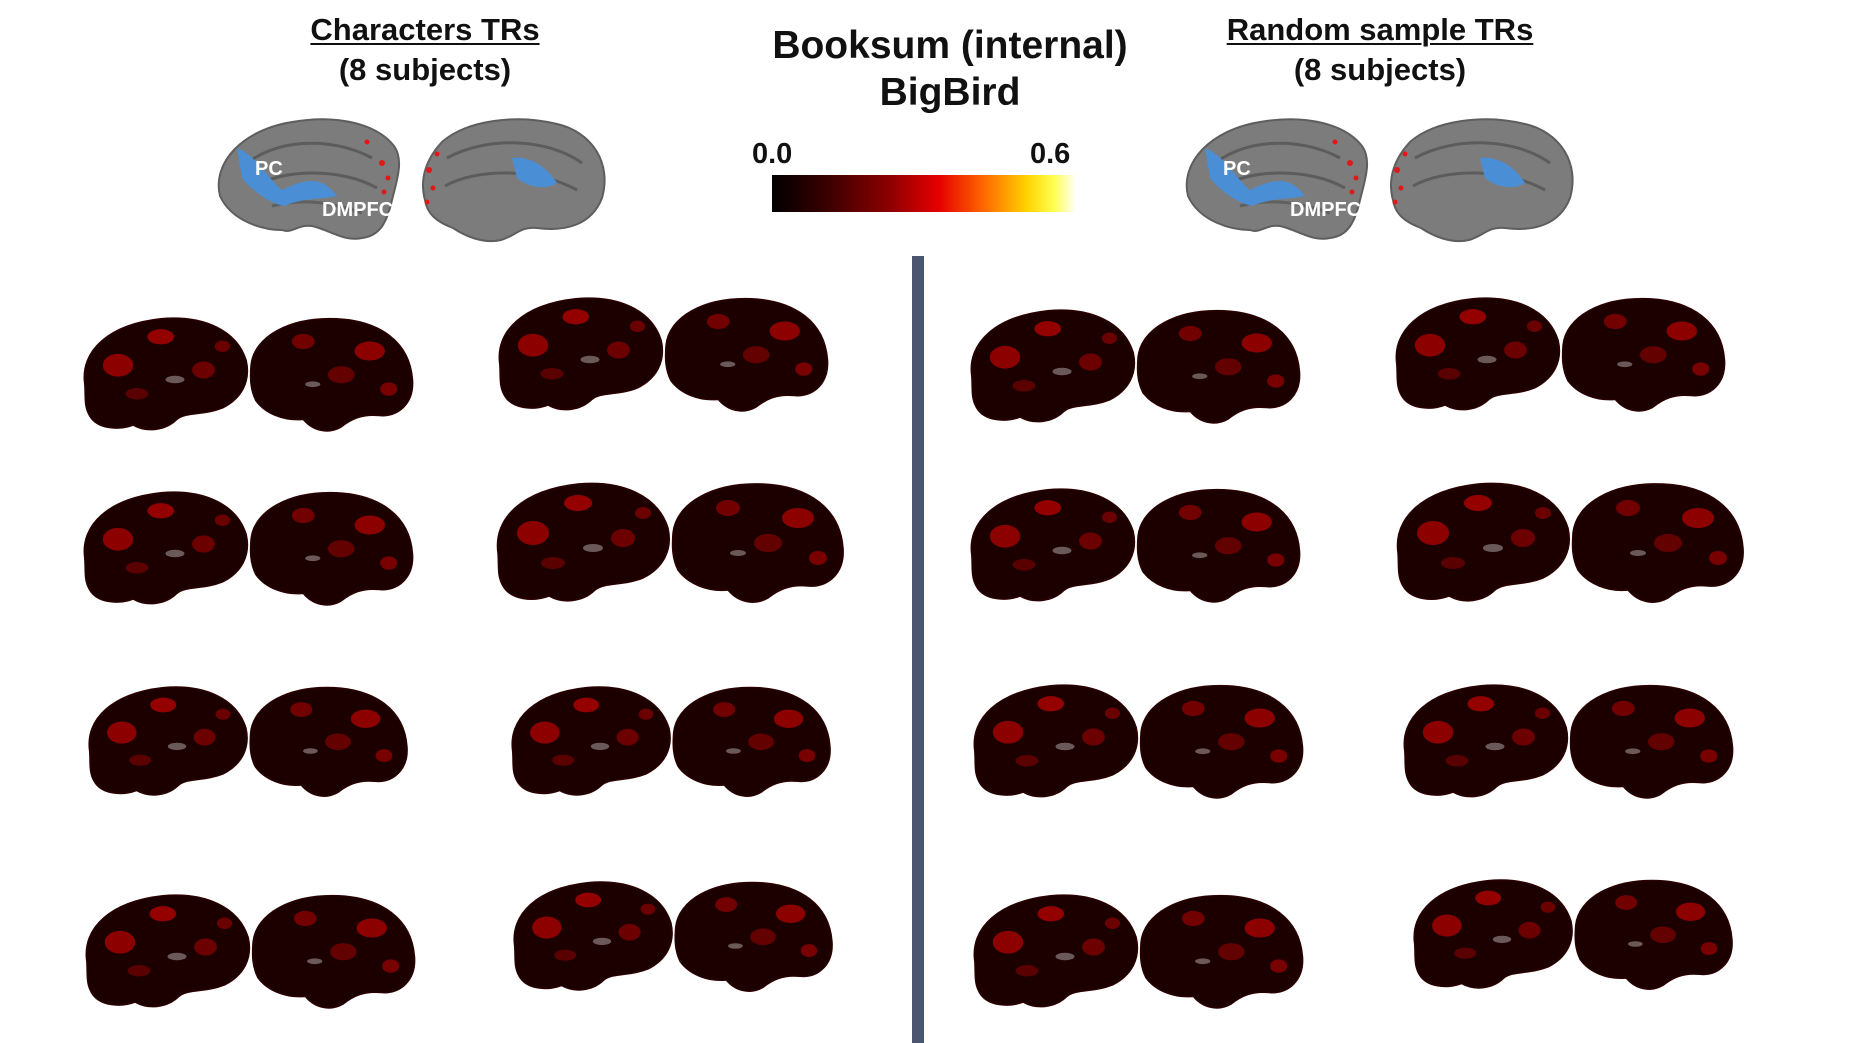  What do you see at coordinates (950, 69) in the screenshot?
I see `figure-title: Booksum (internal) BigBird` at bounding box center [950, 69].